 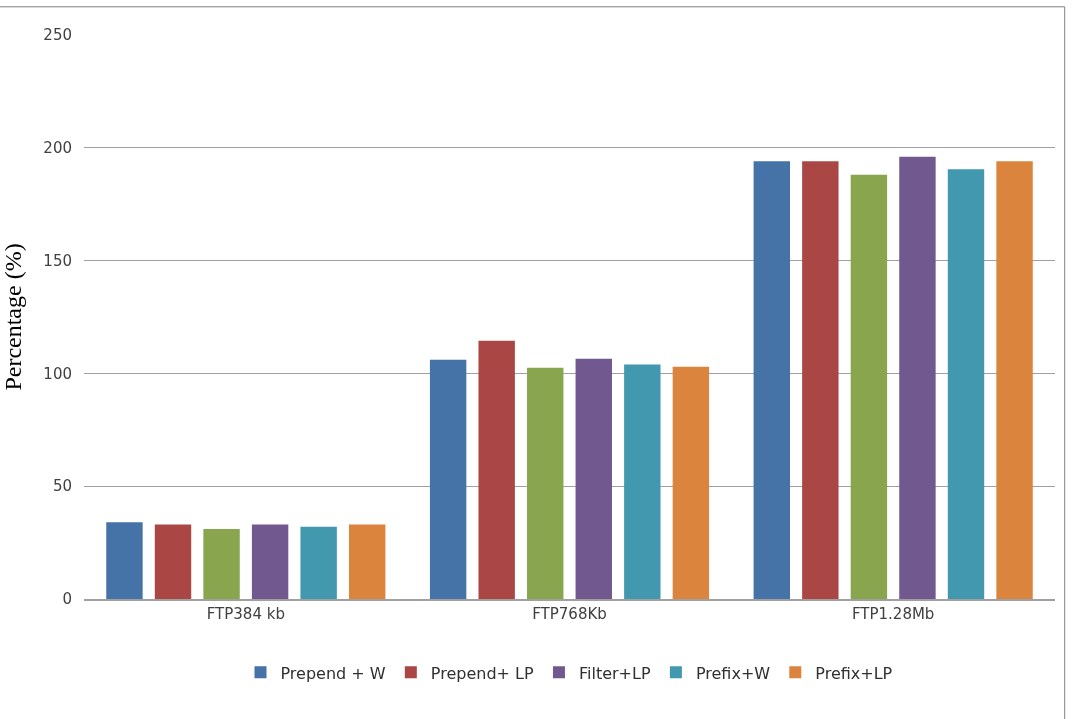 I want to click on x-tick-label: FTP384 kb, so click(x=245, y=614).